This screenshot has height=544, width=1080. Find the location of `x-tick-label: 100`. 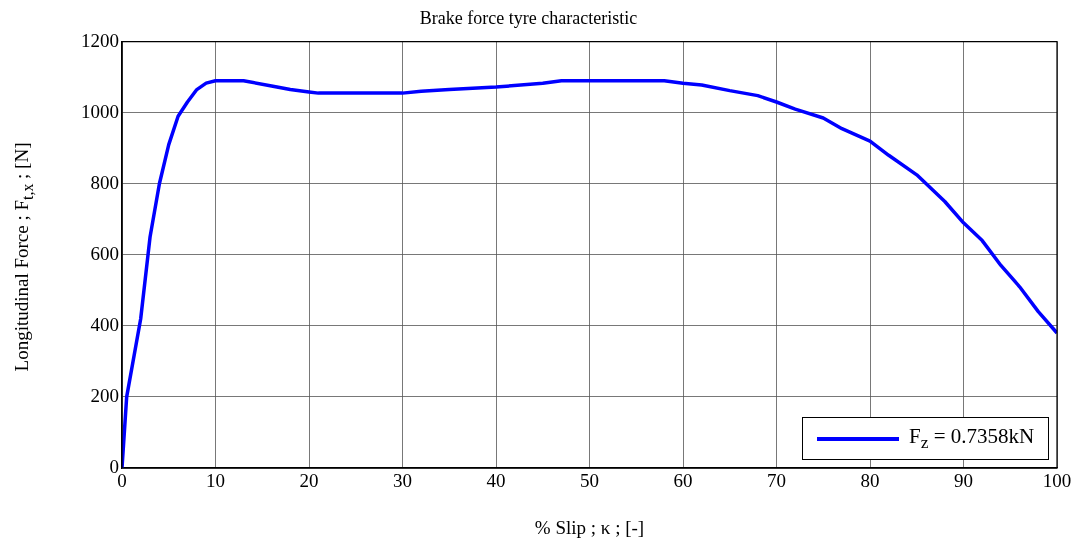

x-tick-label: 100 is located at coordinates (1057, 481).